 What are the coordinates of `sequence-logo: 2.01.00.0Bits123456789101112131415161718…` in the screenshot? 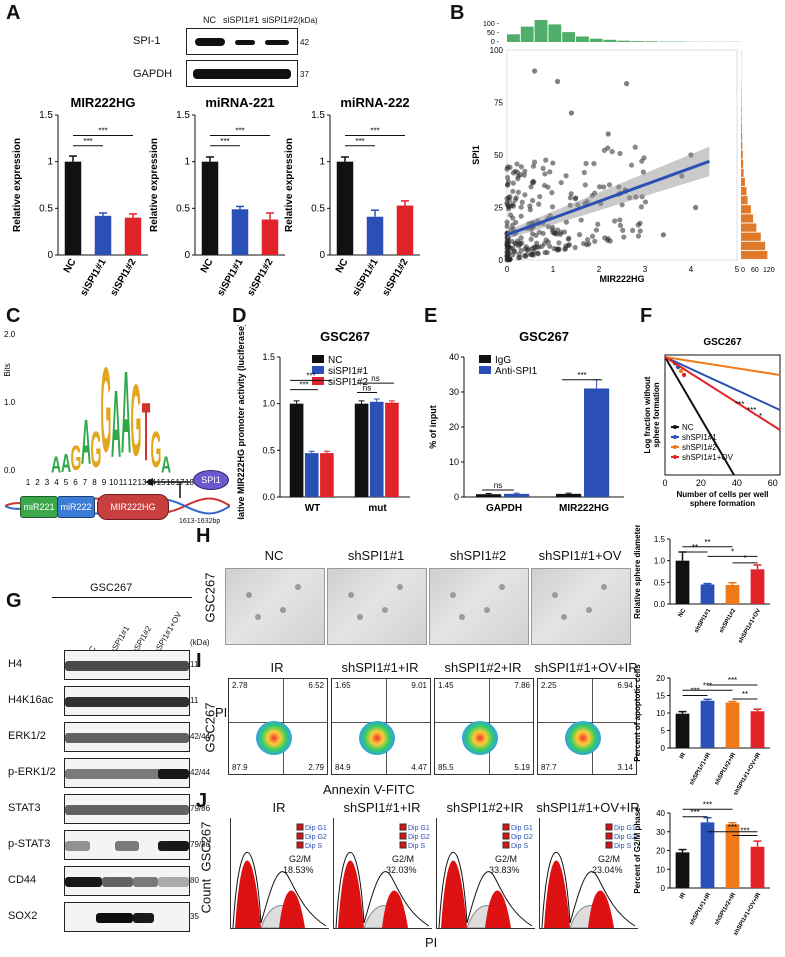 It's located at (108, 408).